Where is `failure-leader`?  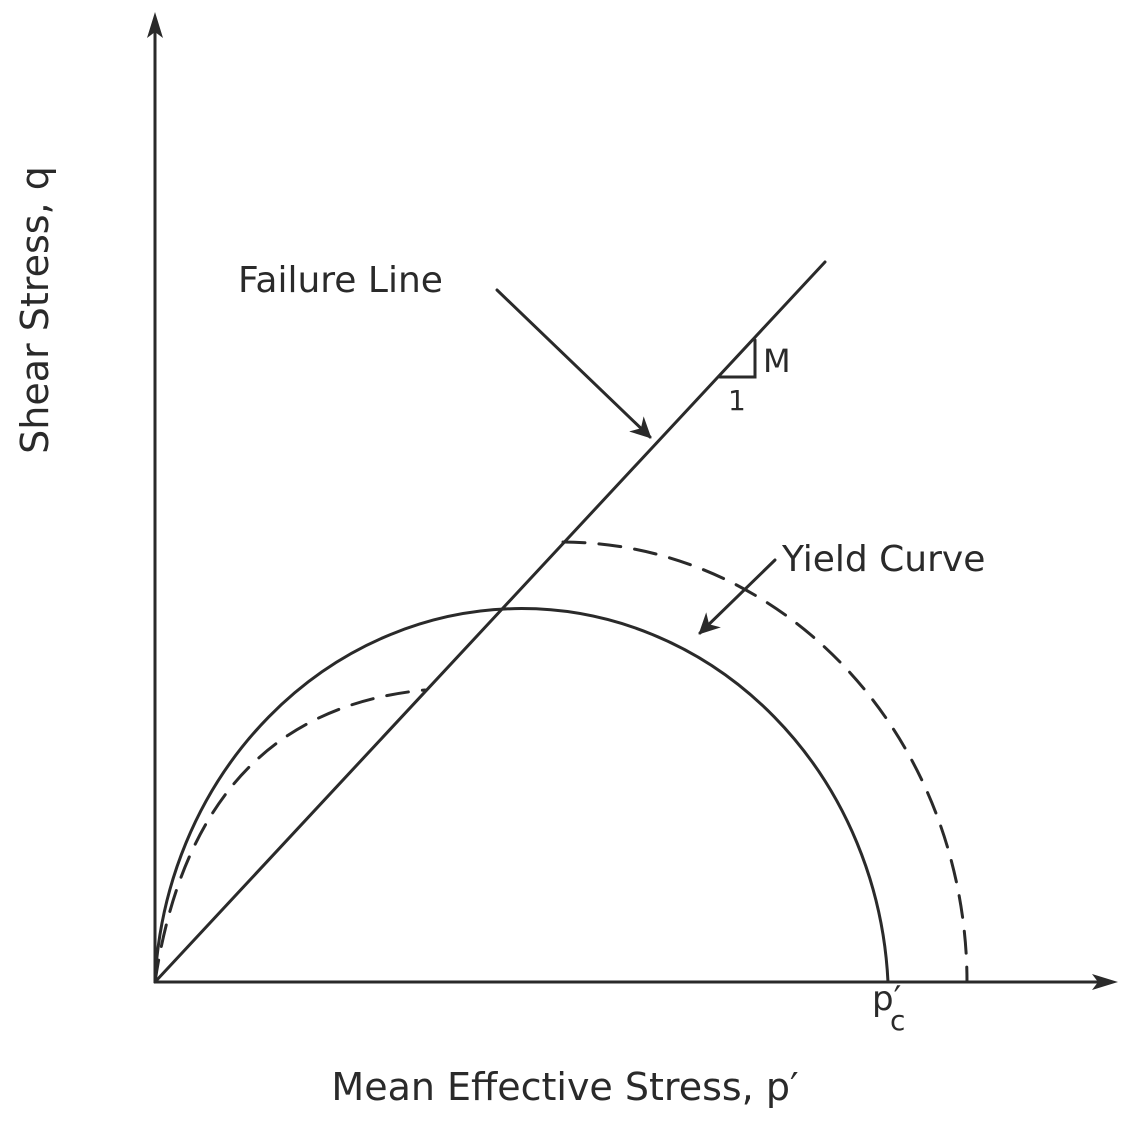 failure-leader is located at coordinates (573, 363).